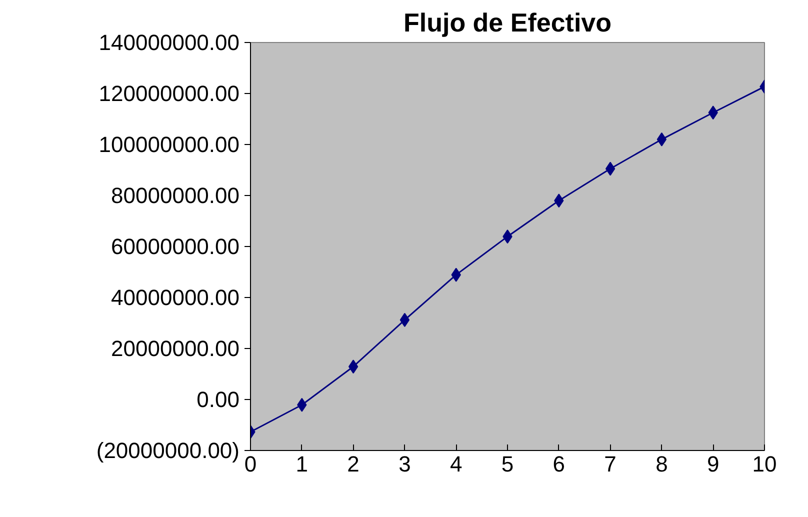 Image resolution: width=808 pixels, height=517 pixels. I want to click on y-tick-label: 80000000.00, so click(175, 195).